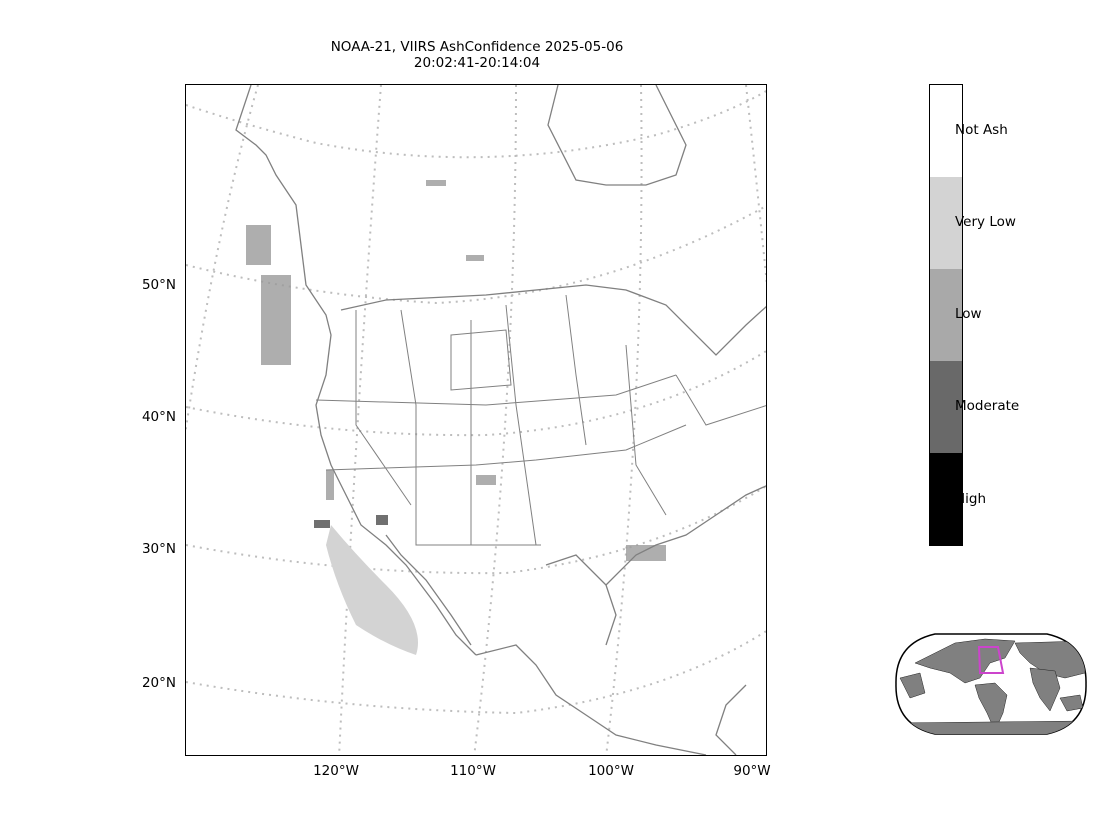 The image size is (1120, 840). What do you see at coordinates (540, 420) in the screenshot?
I see `state-borders` at bounding box center [540, 420].